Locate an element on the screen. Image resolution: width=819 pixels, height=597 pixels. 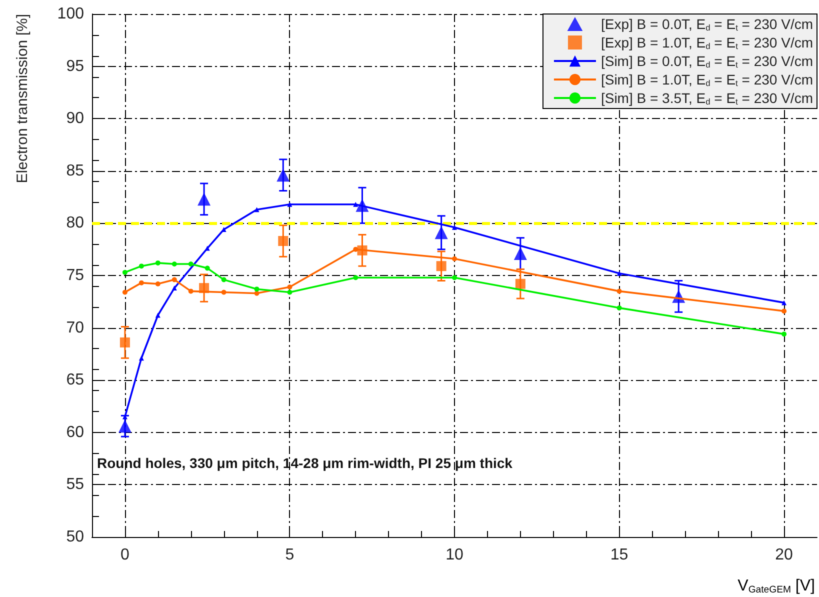
y-tick-label: 85 is located at coordinates (75, 171).